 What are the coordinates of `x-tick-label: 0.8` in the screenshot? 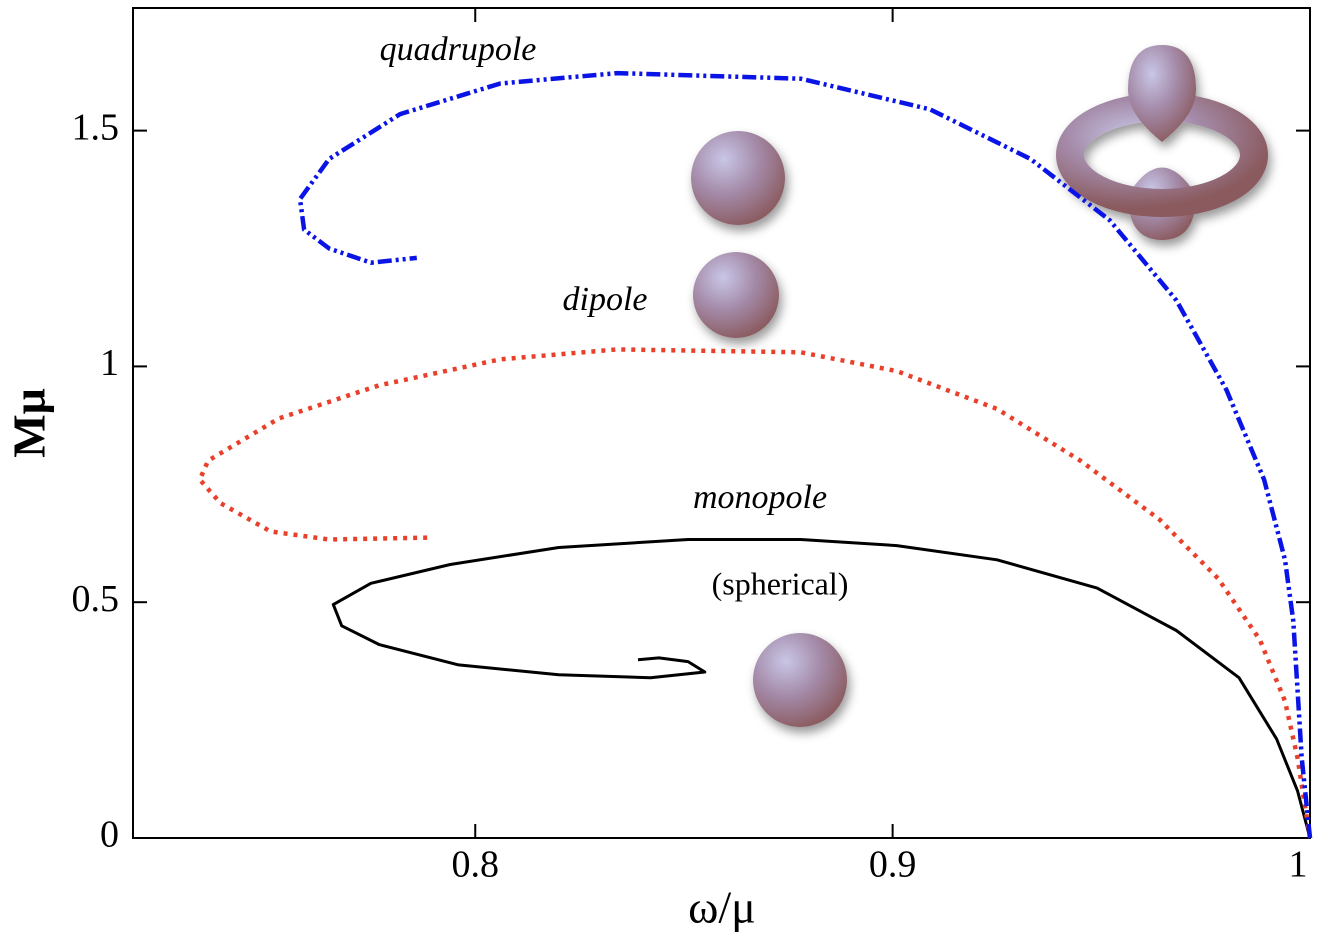 It's located at (475, 865).